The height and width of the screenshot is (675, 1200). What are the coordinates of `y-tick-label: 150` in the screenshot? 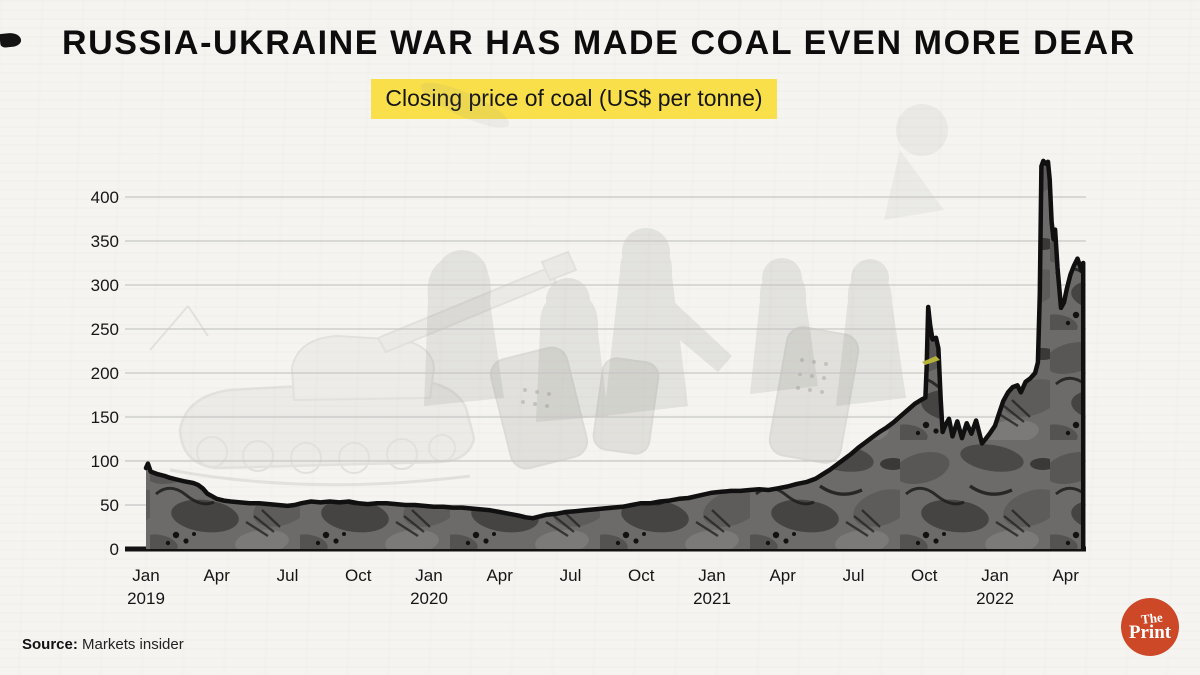 It's located at (105, 417).